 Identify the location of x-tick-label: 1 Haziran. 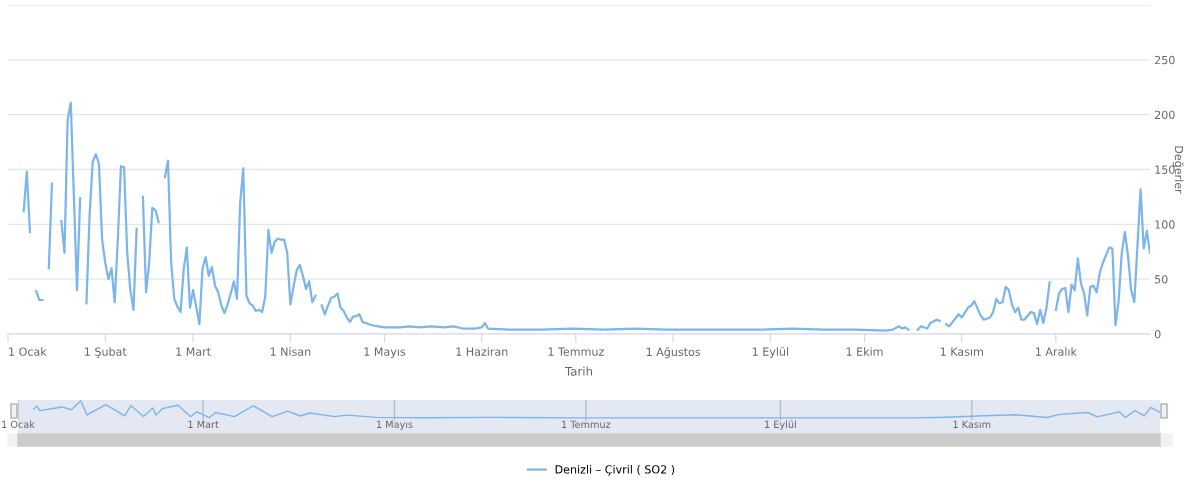
(482, 351).